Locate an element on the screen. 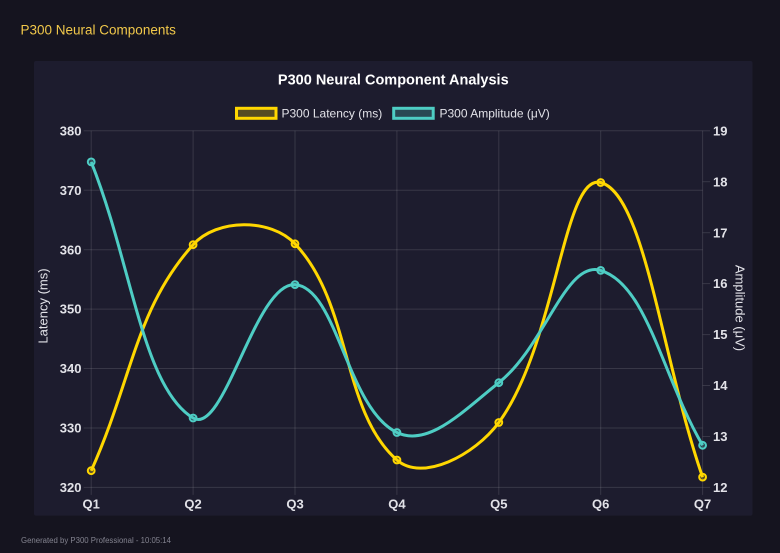 This screenshot has width=780, height=553. svg-text: 360 is located at coordinates (71, 249).